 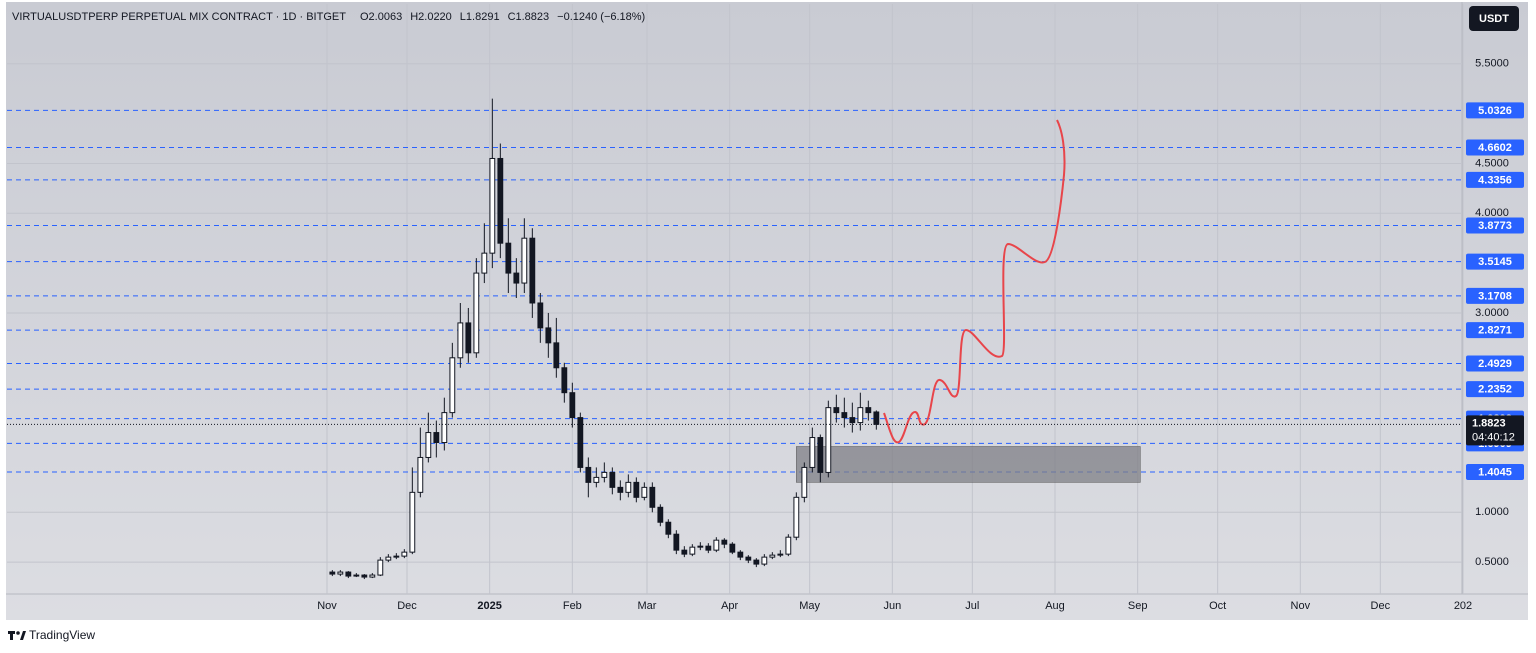 I want to click on x-tick-label: Feb, so click(x=572, y=606).